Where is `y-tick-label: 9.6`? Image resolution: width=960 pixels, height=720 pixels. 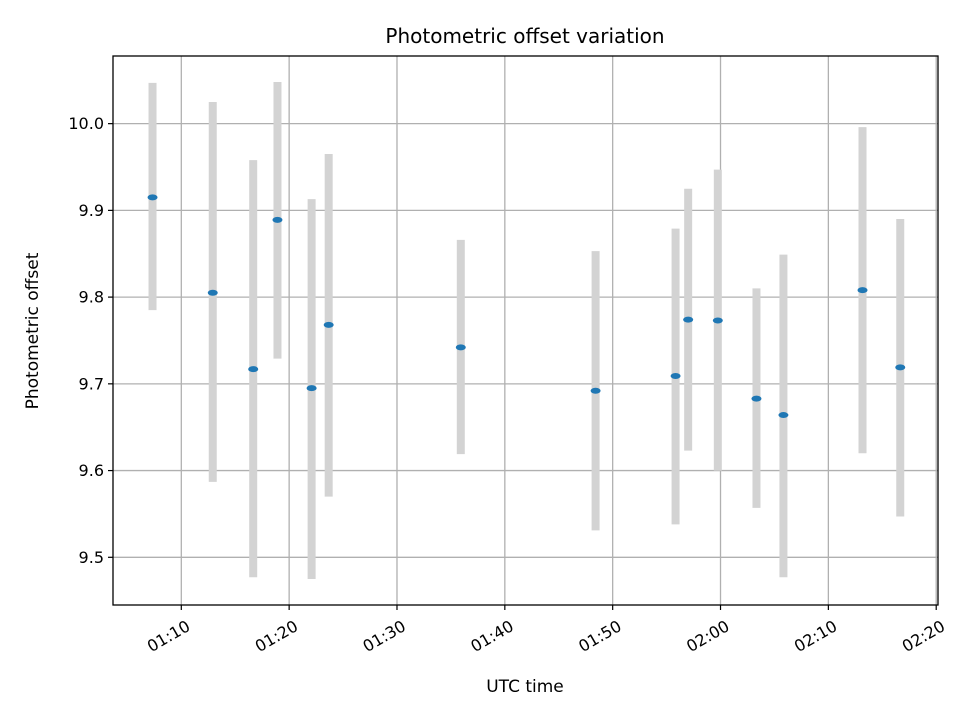 y-tick-label: 9.6 is located at coordinates (91, 470).